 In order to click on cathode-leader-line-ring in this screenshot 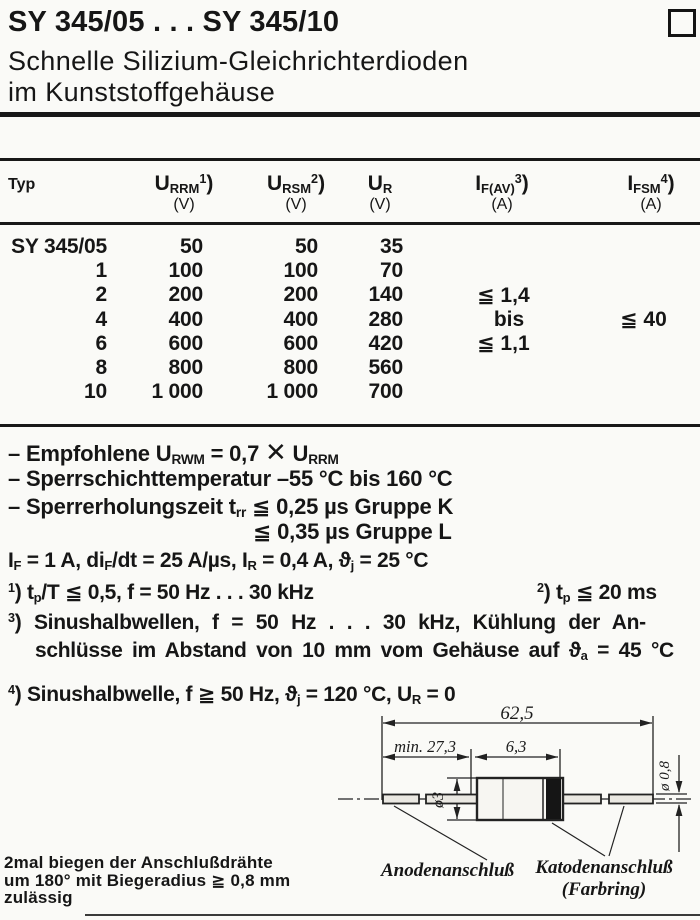, I will do `click(578, 839)`.